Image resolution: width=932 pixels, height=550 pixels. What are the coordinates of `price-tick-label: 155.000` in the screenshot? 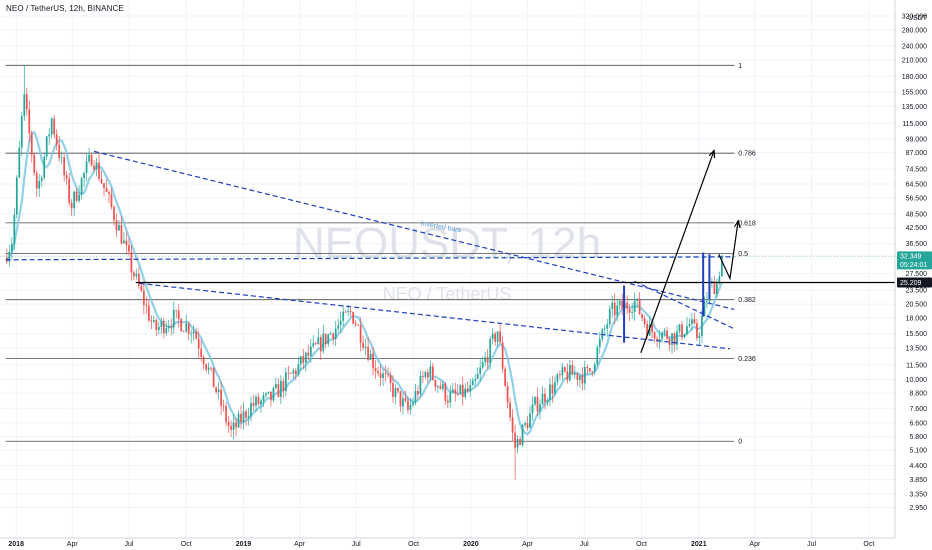 It's located at (914, 93).